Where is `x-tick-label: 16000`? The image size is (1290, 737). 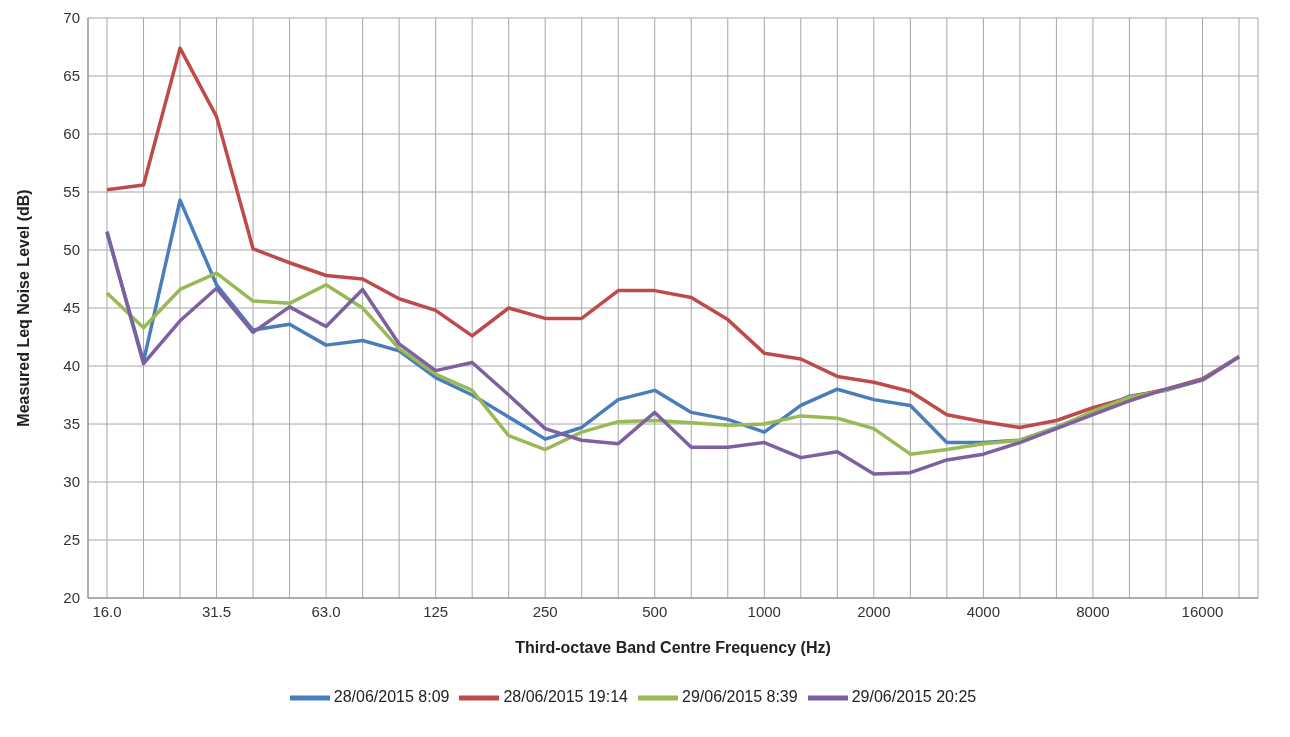 x-tick-label: 16000 is located at coordinates (1202, 611).